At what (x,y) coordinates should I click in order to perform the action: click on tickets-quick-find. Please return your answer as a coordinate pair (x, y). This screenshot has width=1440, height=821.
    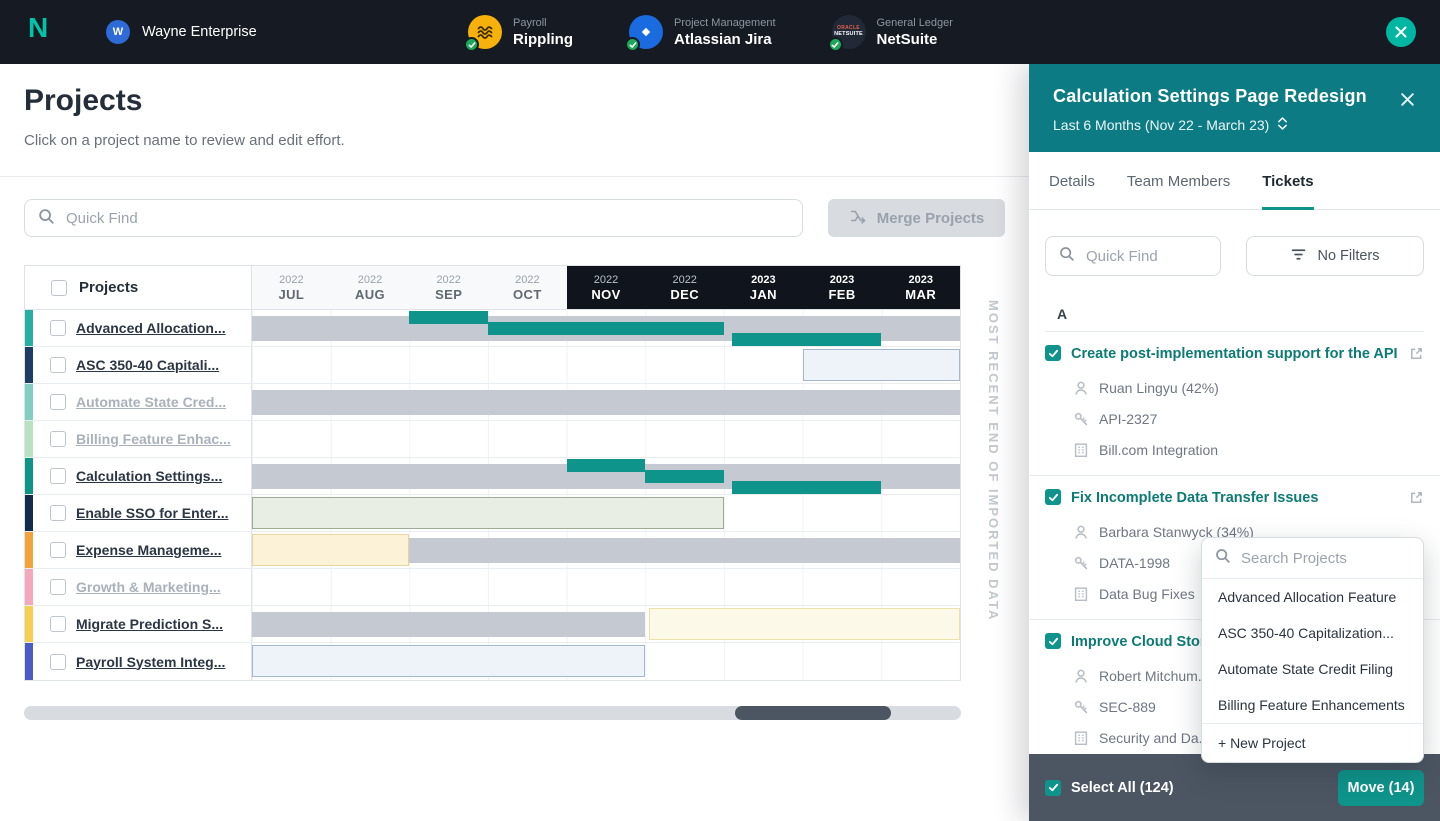
    Looking at the image, I should click on (1133, 256).